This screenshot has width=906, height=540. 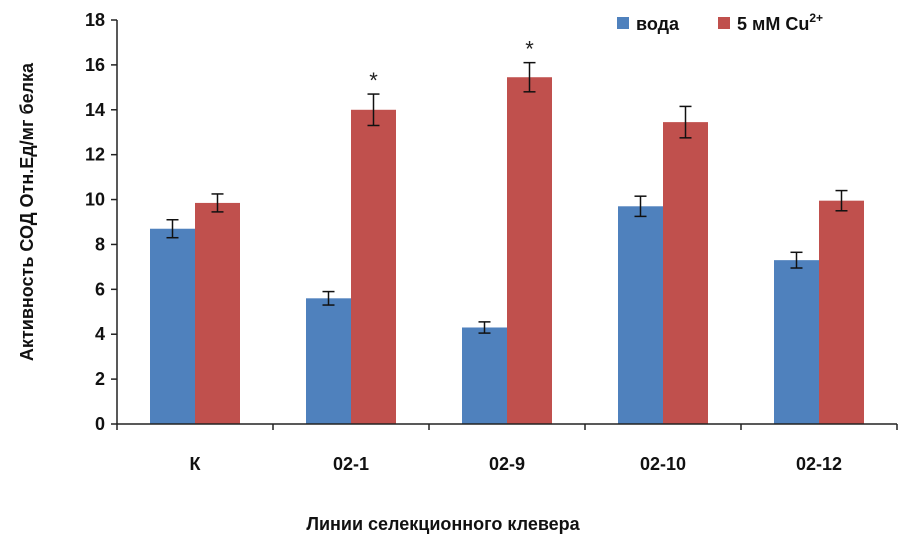 I want to click on y-tick-label: 2, so click(x=100, y=379).